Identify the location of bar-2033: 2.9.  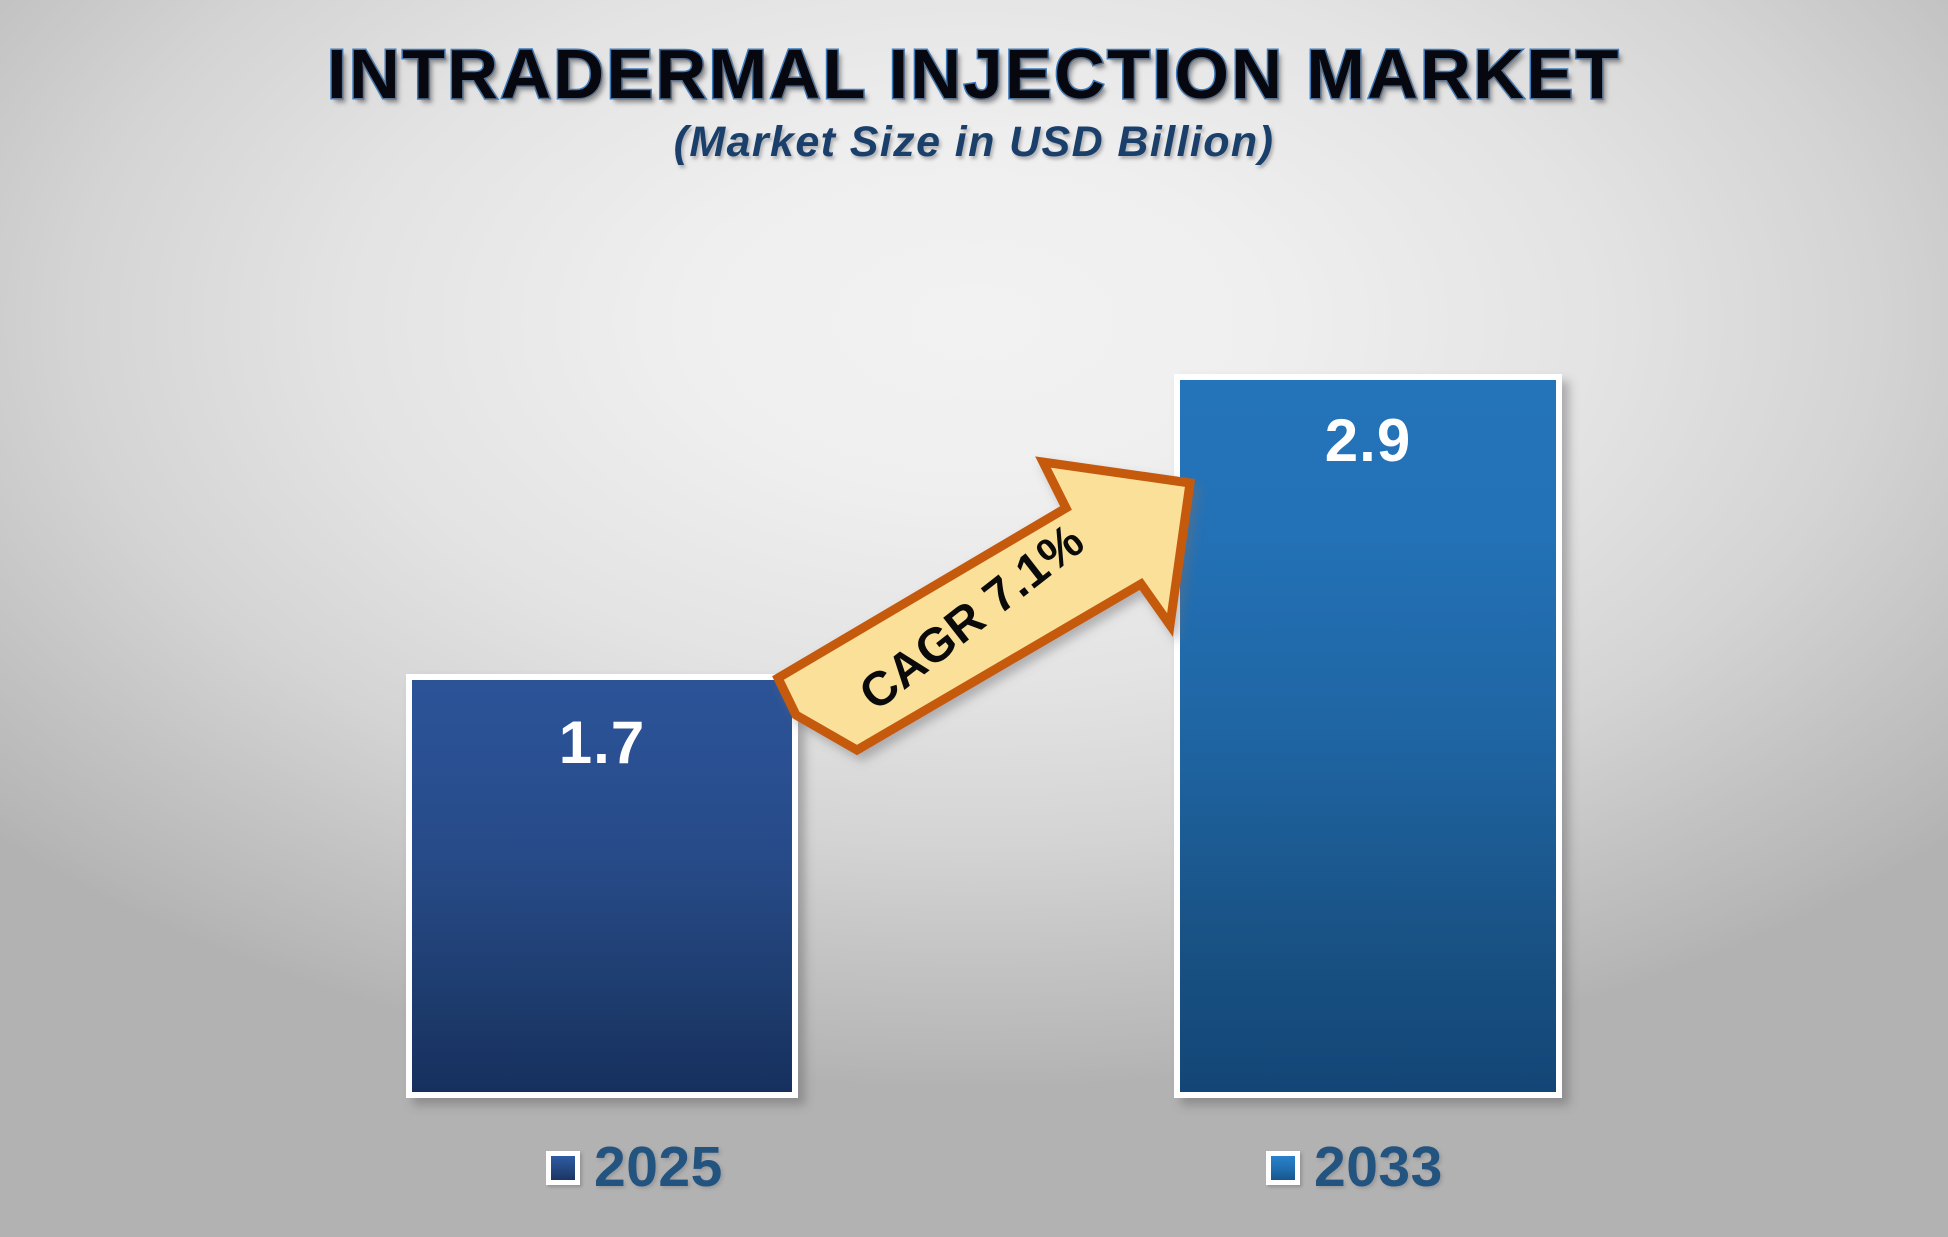
(1368, 736).